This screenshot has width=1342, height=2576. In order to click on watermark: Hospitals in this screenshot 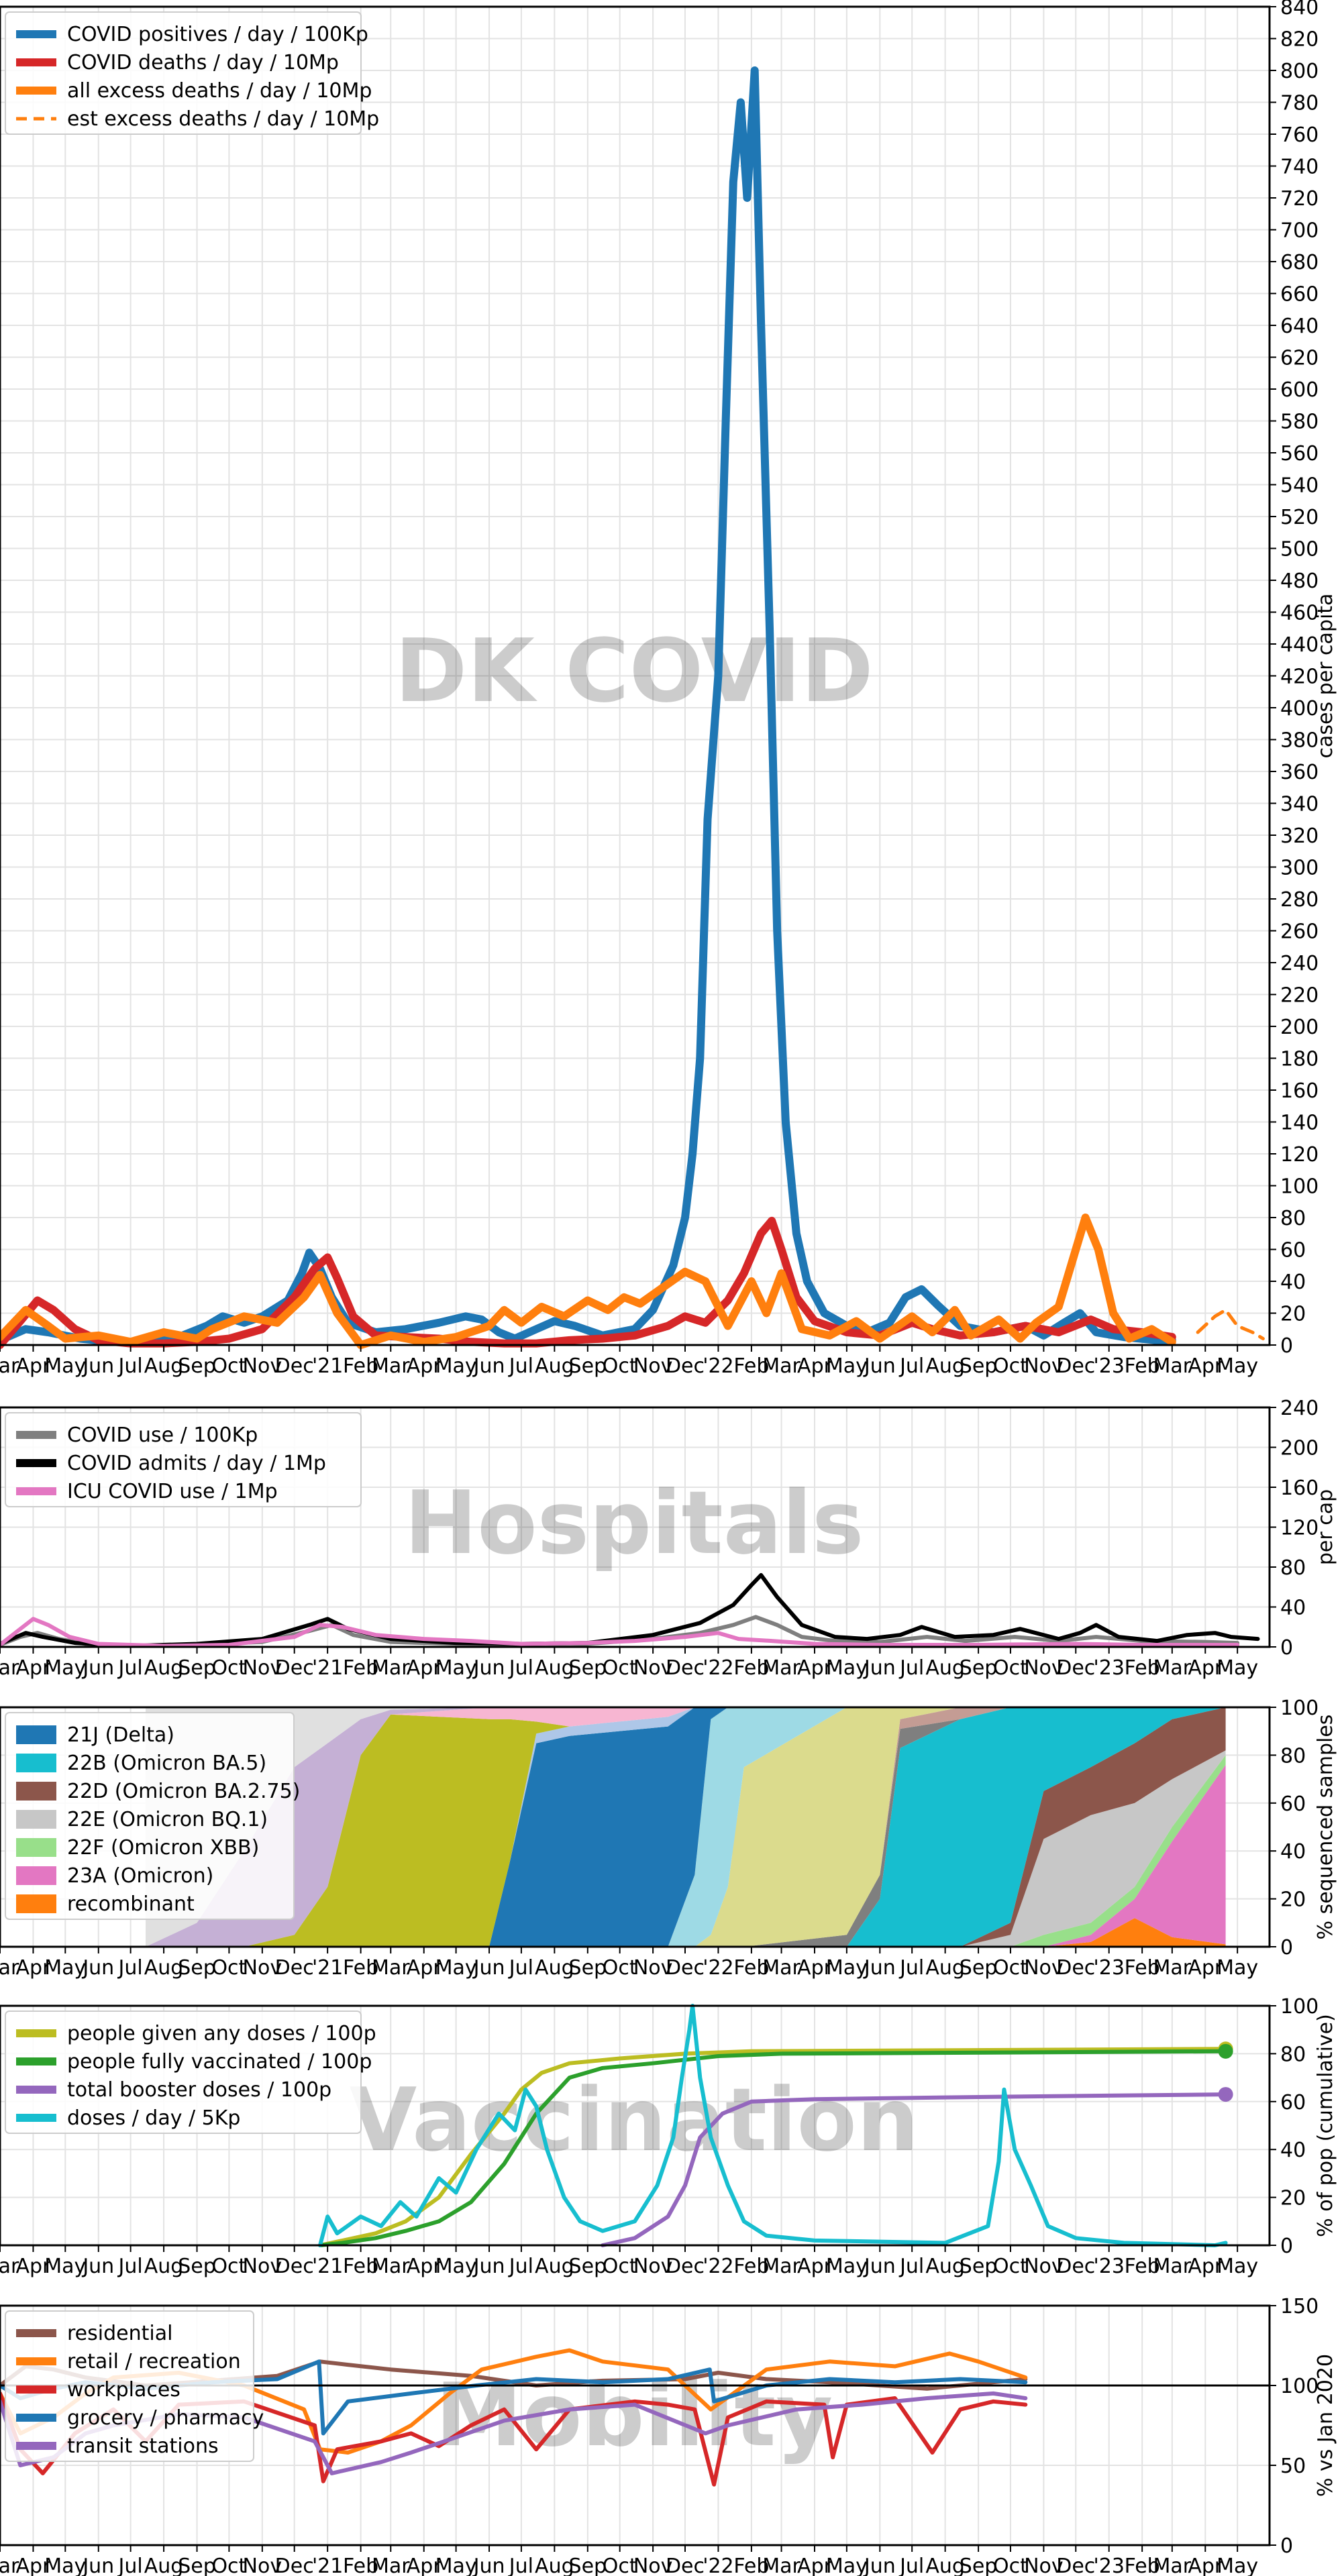, I will do `click(635, 1523)`.